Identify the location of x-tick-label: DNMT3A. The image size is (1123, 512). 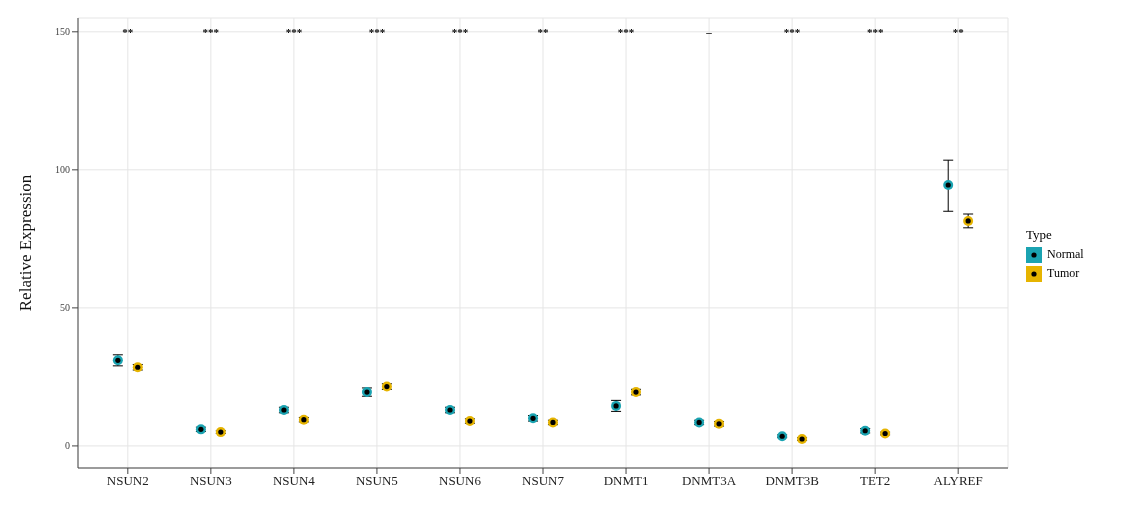
(709, 481).